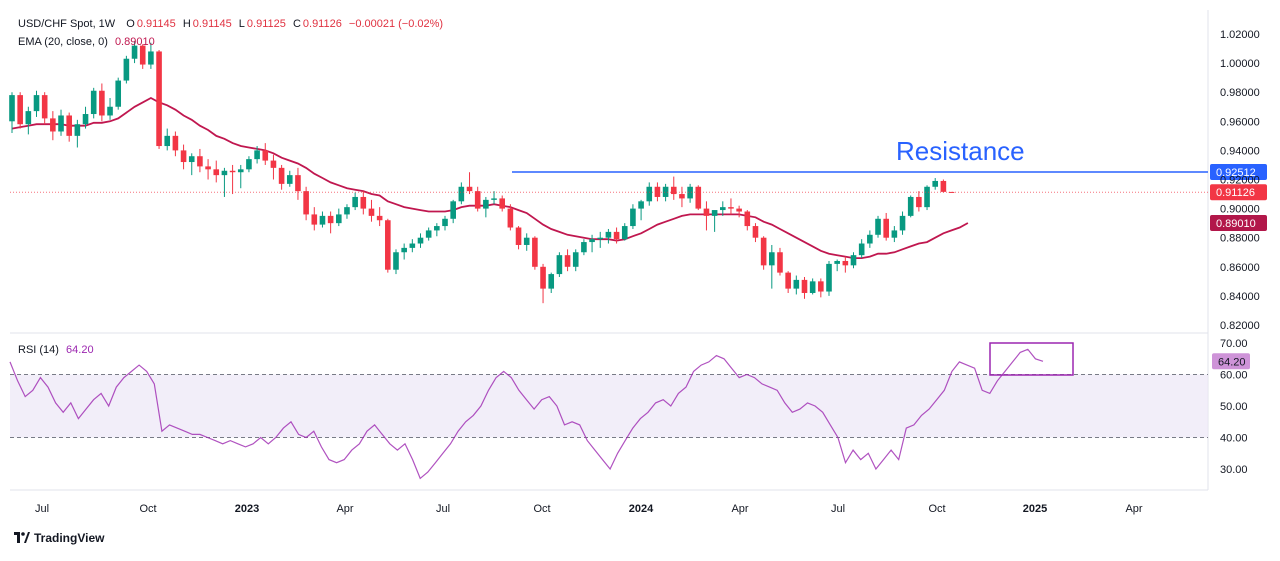 This screenshot has width=1280, height=561. What do you see at coordinates (1240, 35) in the screenshot?
I see `price-tick-label: 1.02000` at bounding box center [1240, 35].